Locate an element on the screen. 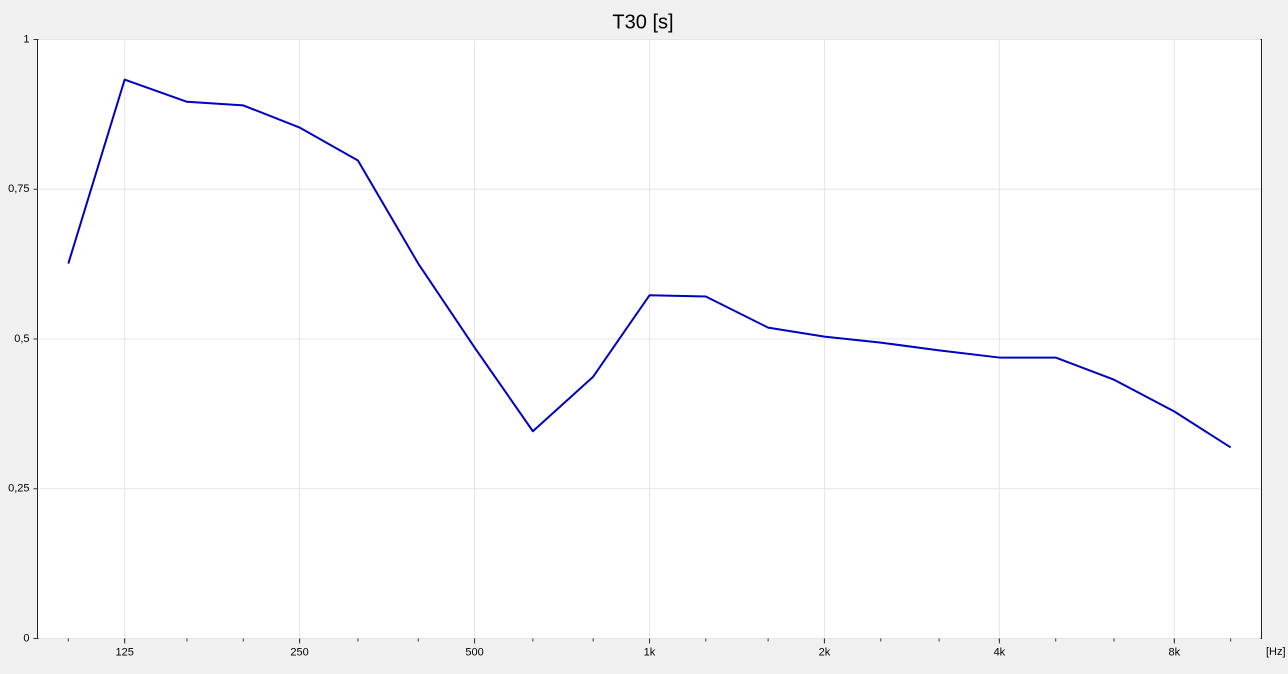 This screenshot has width=1288, height=674. y-tick-label: 0,5 is located at coordinates (21, 339).